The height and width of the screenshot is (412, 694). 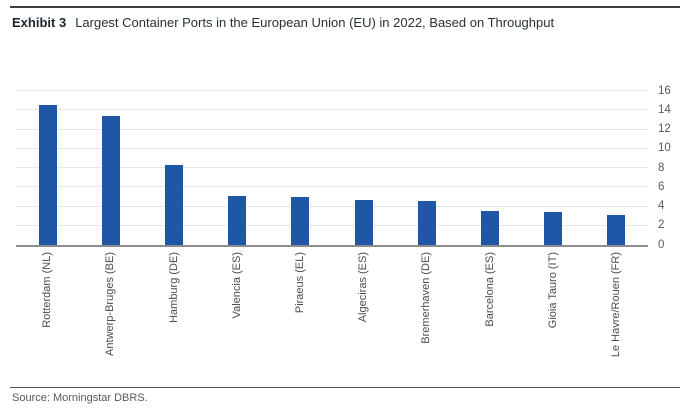 What do you see at coordinates (80, 398) in the screenshot?
I see `source-note: Source: Morningstar DBRS.` at bounding box center [80, 398].